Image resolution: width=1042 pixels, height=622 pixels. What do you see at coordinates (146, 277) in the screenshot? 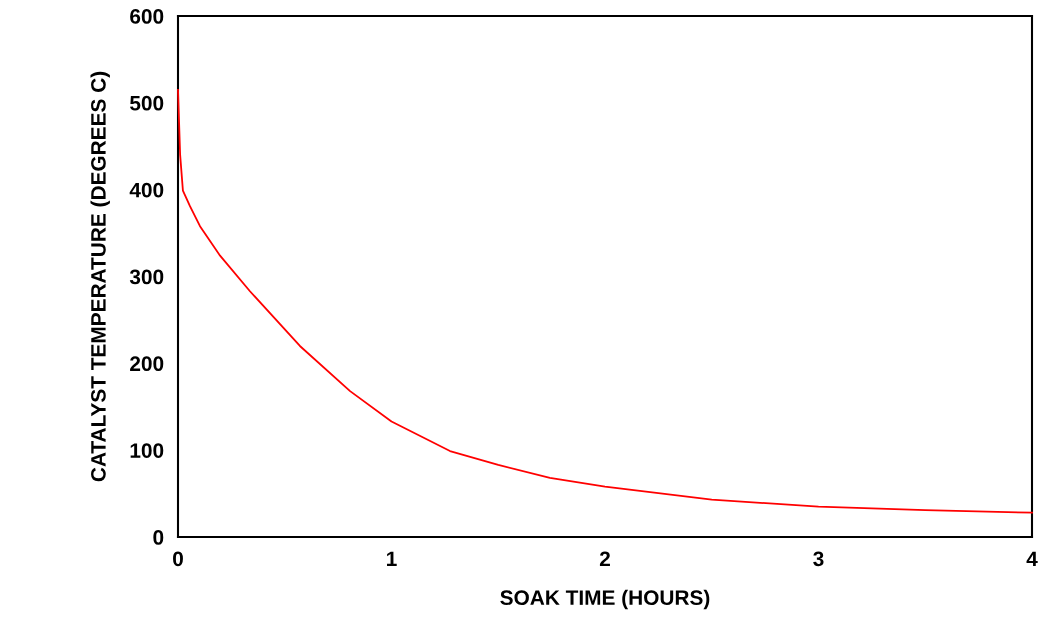
I see `y-tick-label: 300` at bounding box center [146, 277].